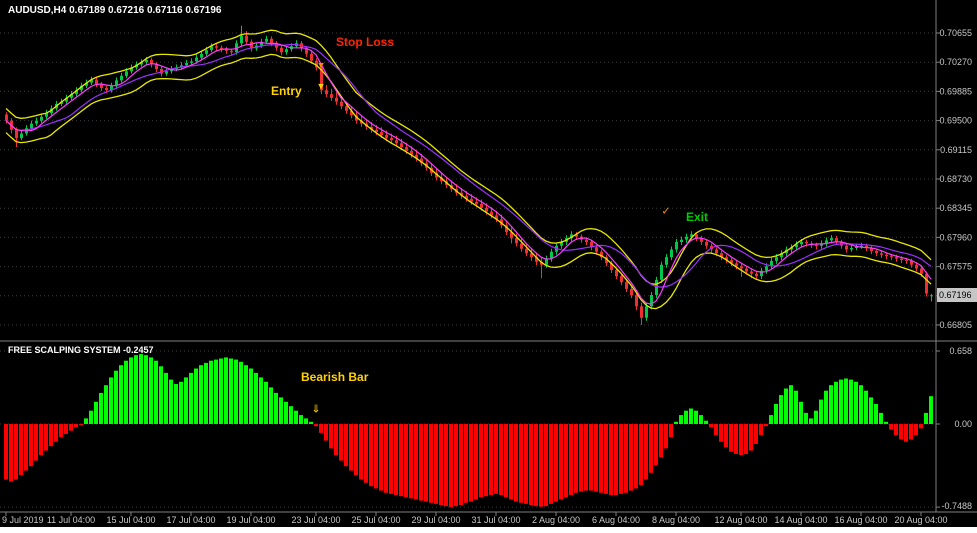  I want to click on svg-text: 29 Jul 04:00, so click(435, 520).